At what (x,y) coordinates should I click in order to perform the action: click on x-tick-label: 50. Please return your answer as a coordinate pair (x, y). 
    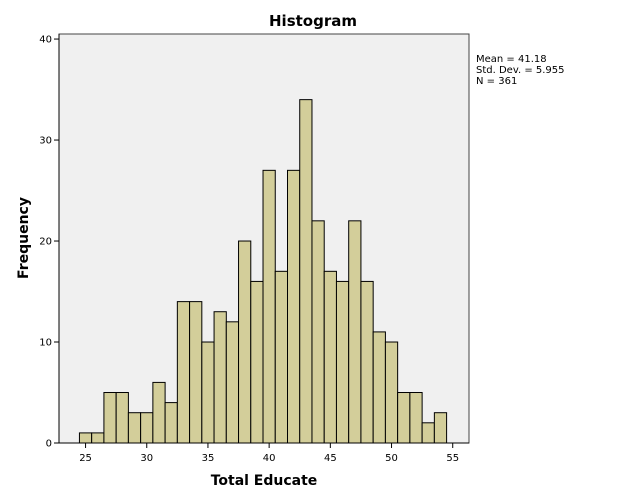
    Looking at the image, I should click on (391, 458).